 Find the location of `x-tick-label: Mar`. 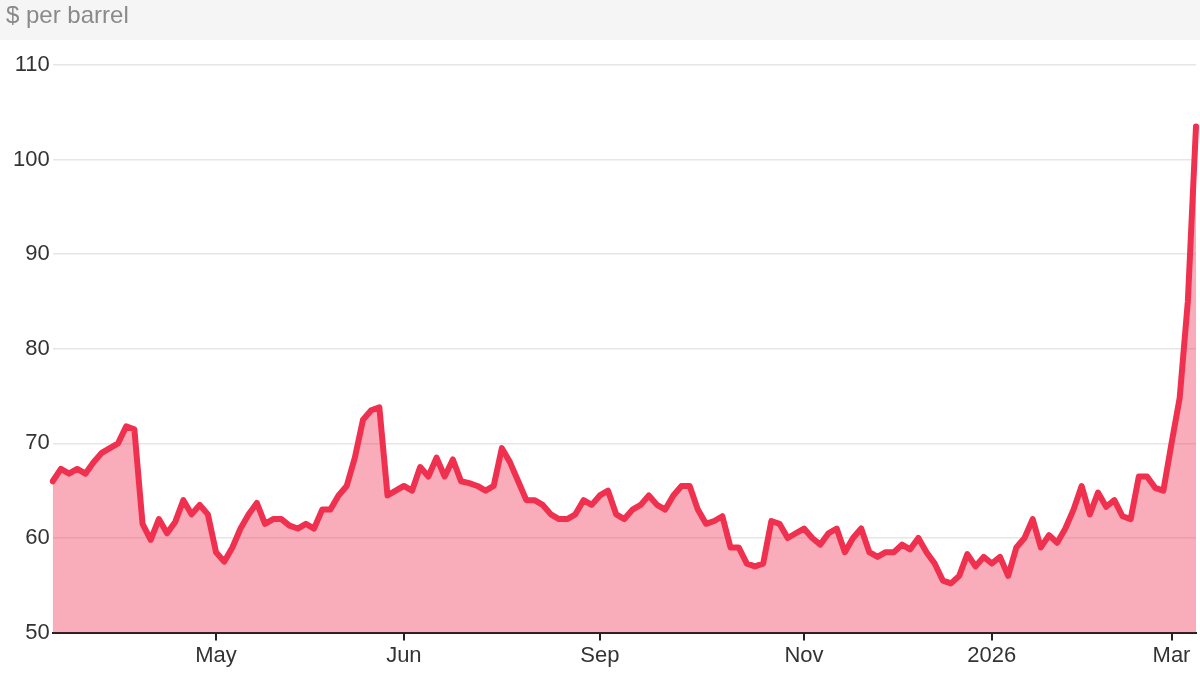

x-tick-label: Mar is located at coordinates (1171, 654).